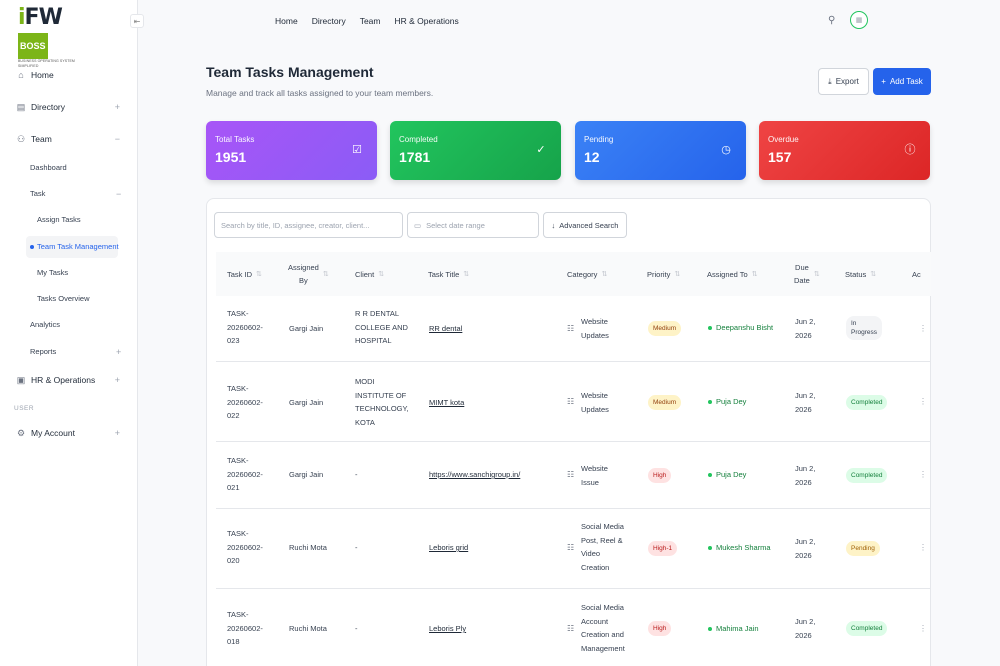 The height and width of the screenshot is (666, 1000). I want to click on team-icon: ⚇, so click(21, 138).